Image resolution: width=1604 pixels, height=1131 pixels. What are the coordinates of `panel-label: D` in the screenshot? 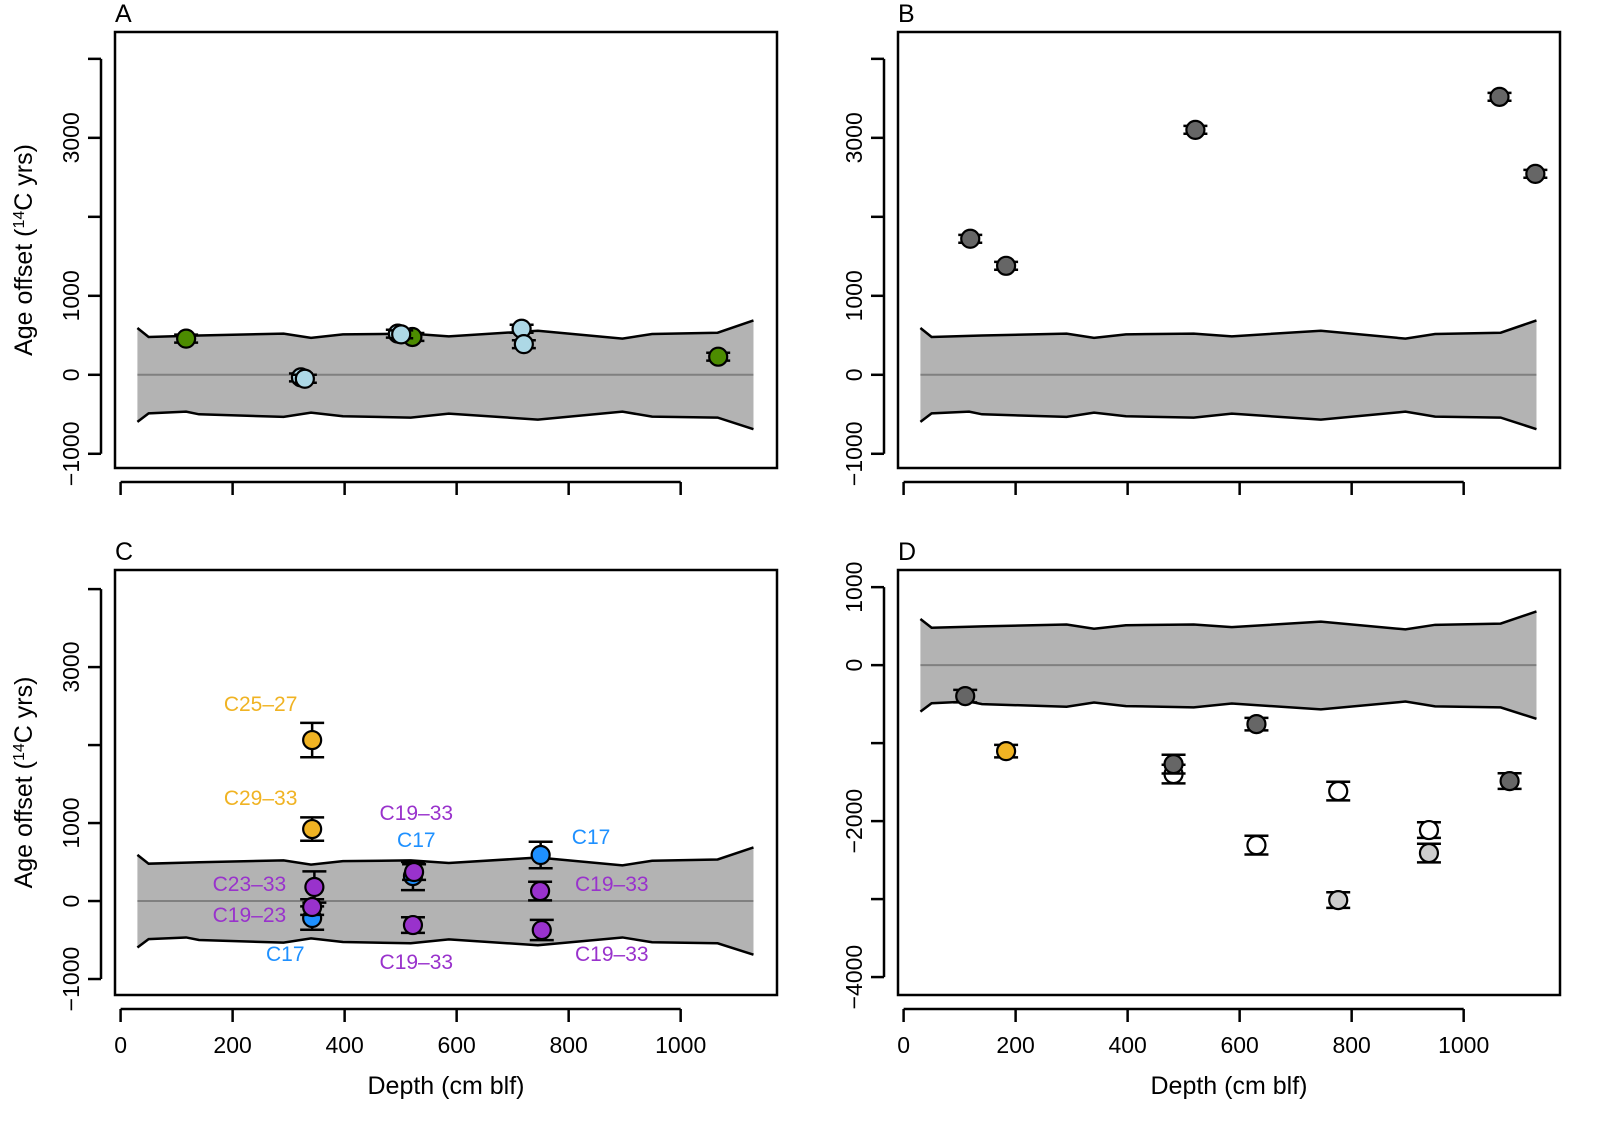 It's located at (907, 552).